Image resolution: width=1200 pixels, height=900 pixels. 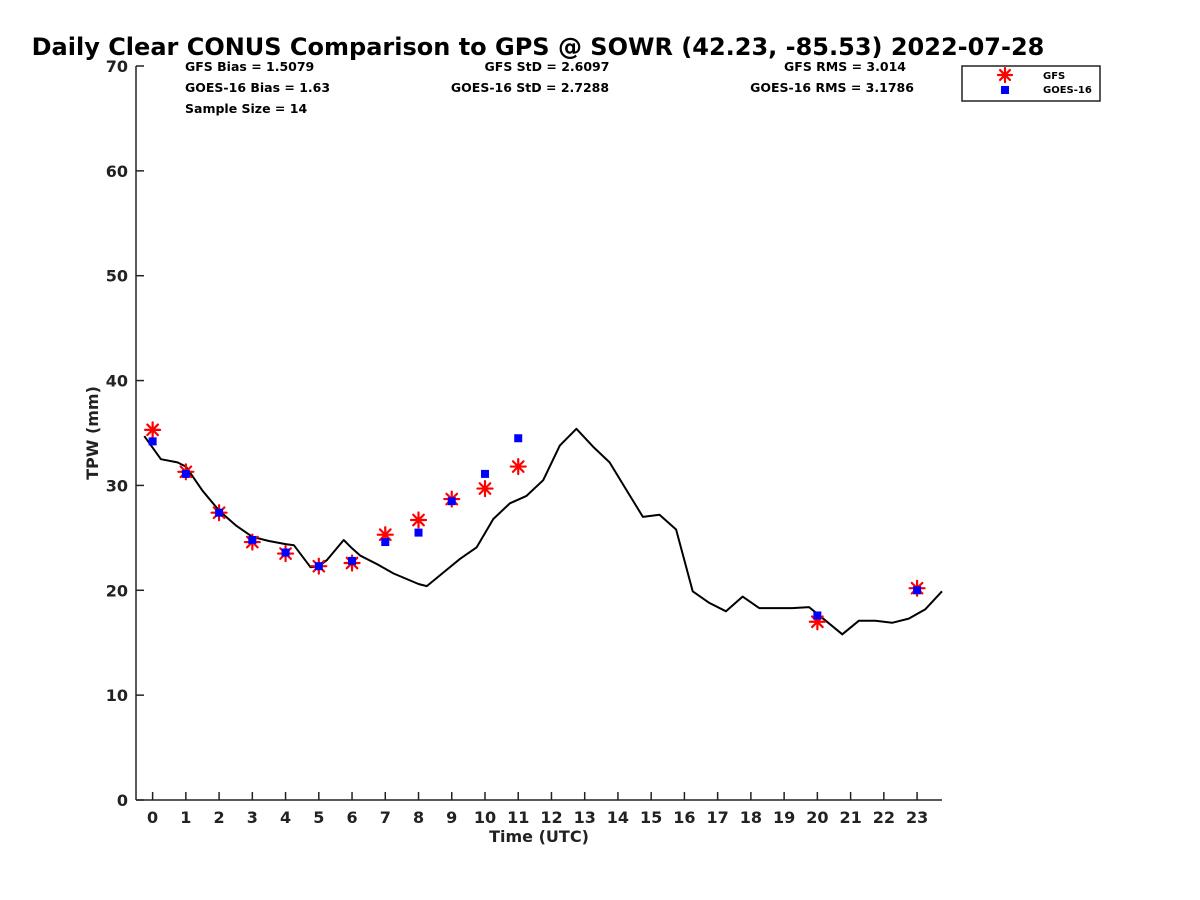 What do you see at coordinates (117, 695) in the screenshot?
I see `y-tick-label: 10` at bounding box center [117, 695].